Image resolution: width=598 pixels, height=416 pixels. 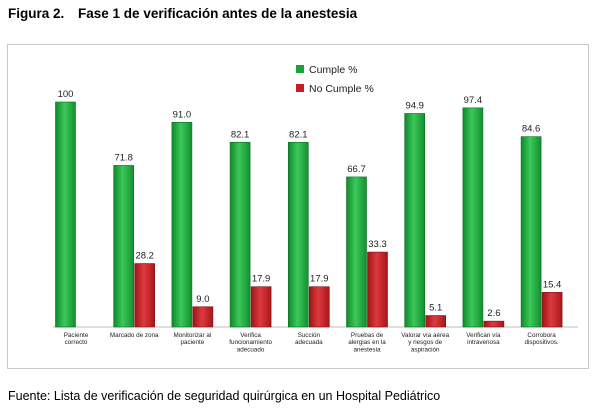 What do you see at coordinates (473, 100) in the screenshot?
I see `data-label-cumple: 97.4` at bounding box center [473, 100].